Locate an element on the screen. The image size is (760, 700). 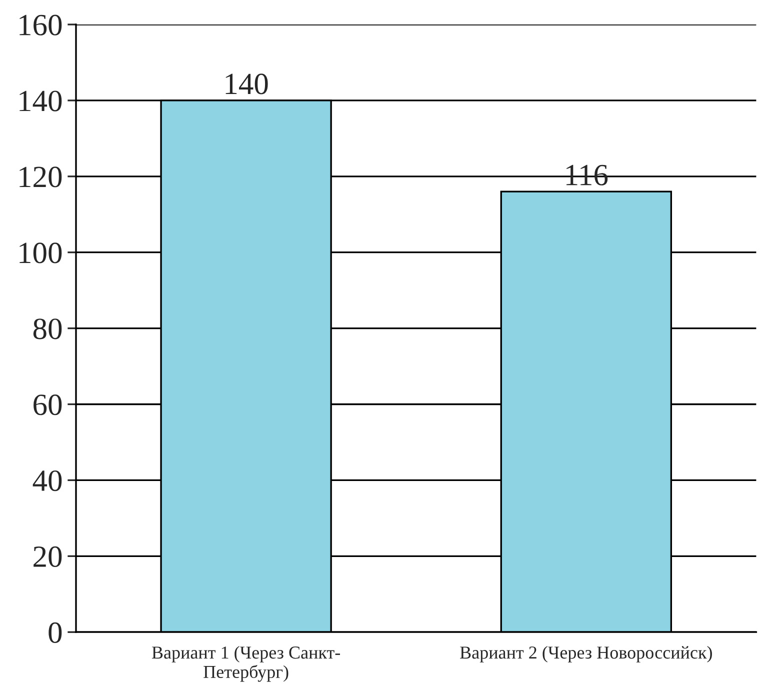
data-label: 140 is located at coordinates (247, 84).